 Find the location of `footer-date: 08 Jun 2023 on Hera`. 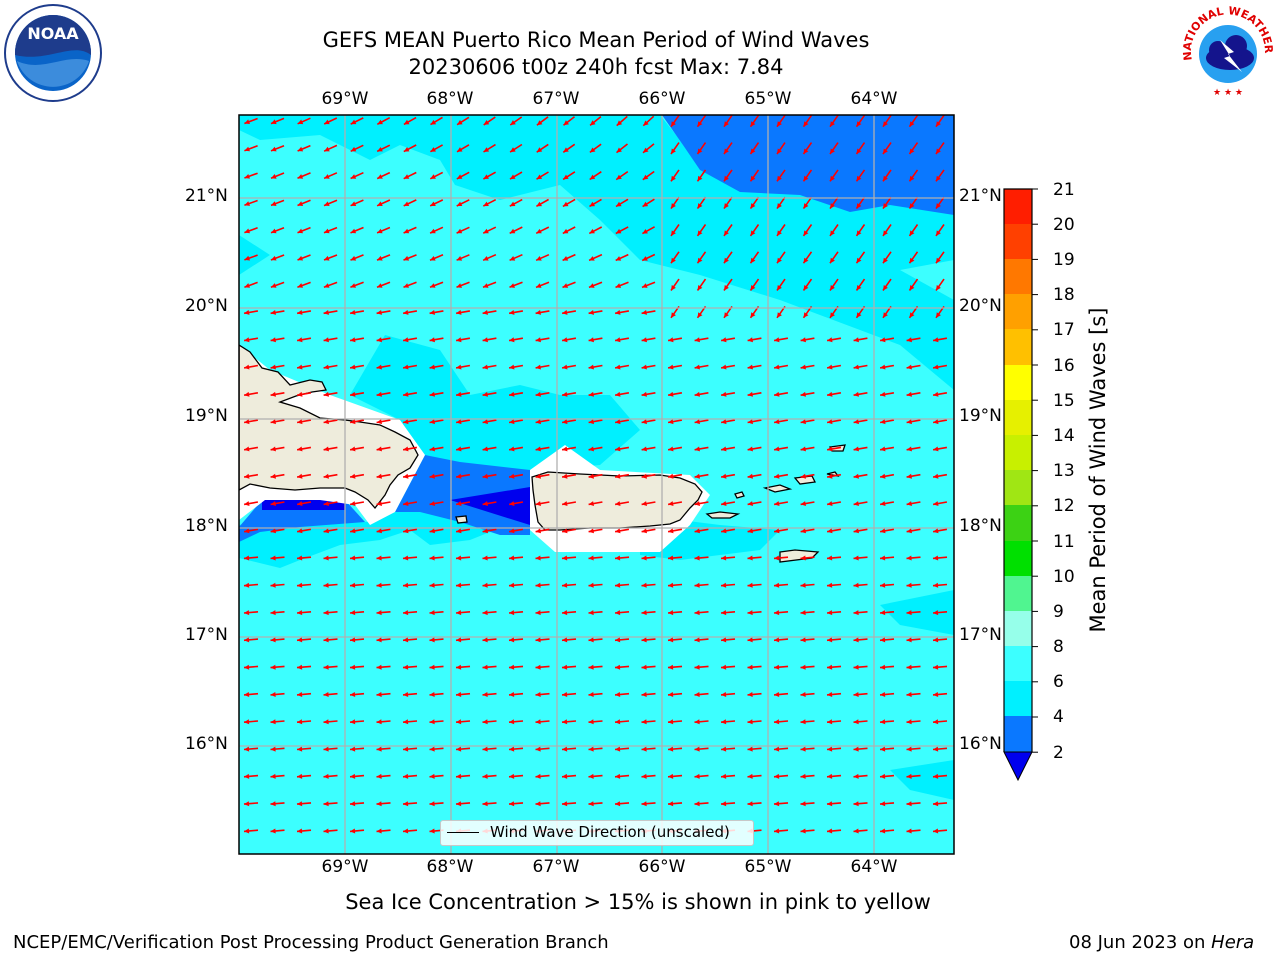

footer-date: 08 Jun 2023 on Hera is located at coordinates (1161, 942).